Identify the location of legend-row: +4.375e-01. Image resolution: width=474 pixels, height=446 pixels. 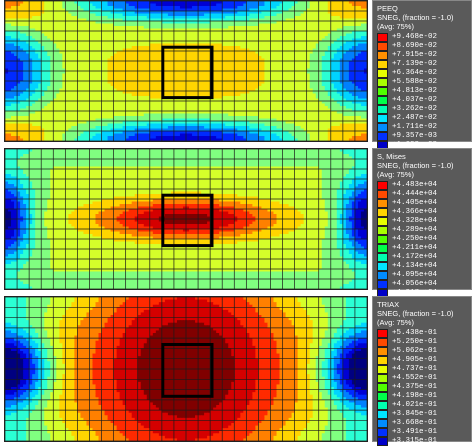
(424, 387).